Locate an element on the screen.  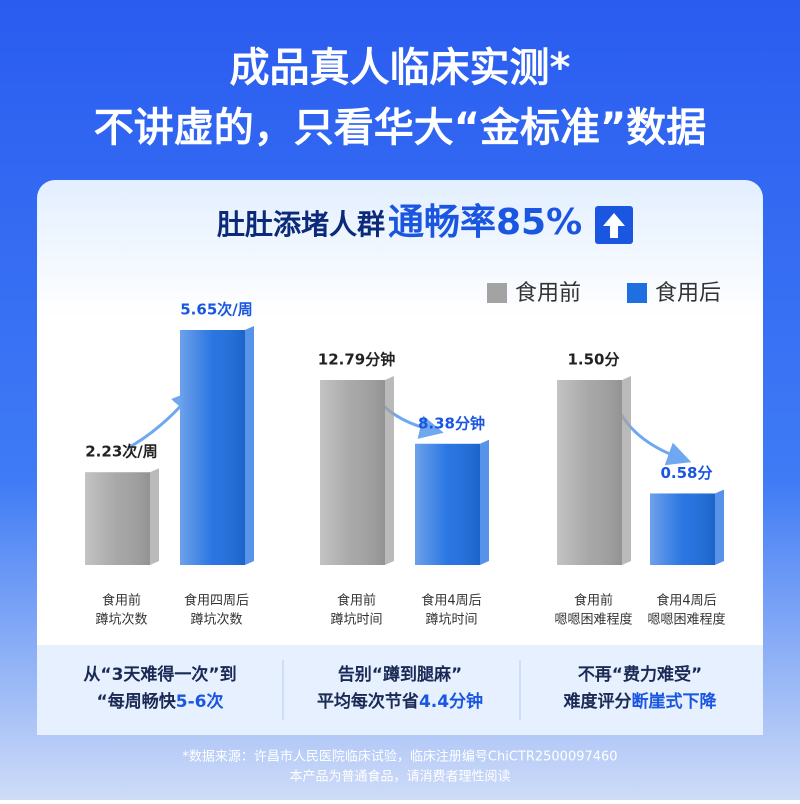
caption-emphasis: 4.4分钟 is located at coordinates (451, 701).